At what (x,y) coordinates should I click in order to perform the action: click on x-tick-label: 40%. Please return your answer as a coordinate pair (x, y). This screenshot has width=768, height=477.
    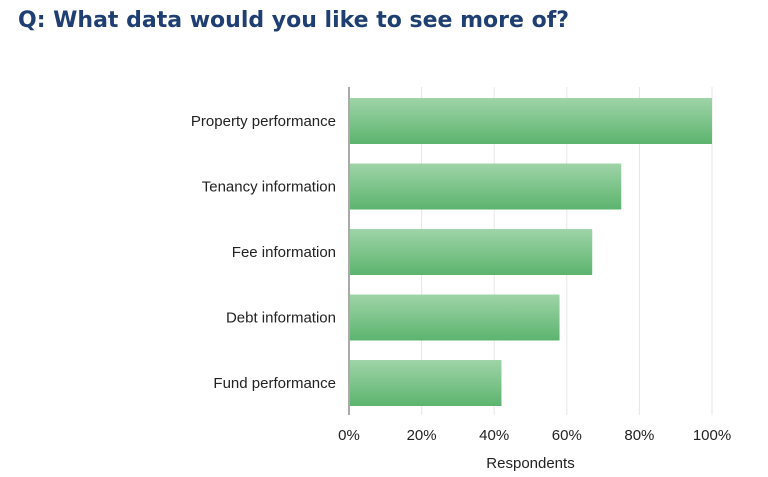
    Looking at the image, I should click on (494, 435).